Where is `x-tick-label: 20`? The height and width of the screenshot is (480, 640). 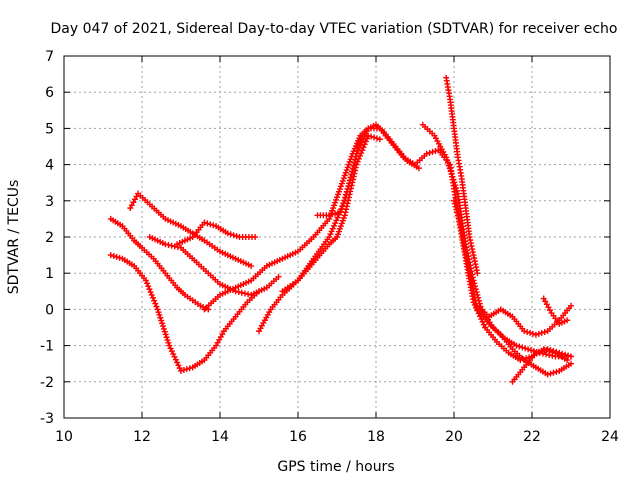 x-tick-label: 20 is located at coordinates (454, 437).